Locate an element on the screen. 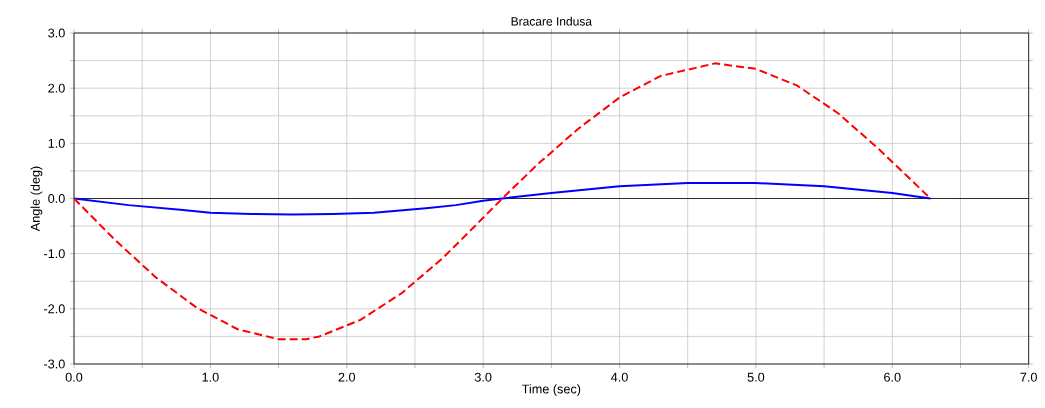 The width and height of the screenshot is (1045, 408). x-tick-label: 3.0 is located at coordinates (483, 377).